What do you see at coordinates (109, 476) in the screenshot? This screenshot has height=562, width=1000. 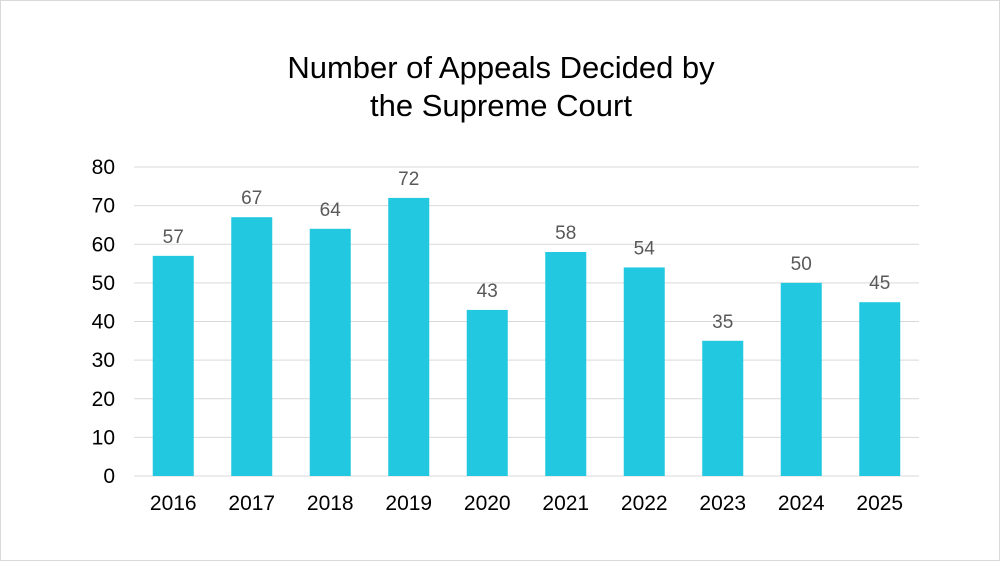 I see `y-tick-label: 0` at bounding box center [109, 476].